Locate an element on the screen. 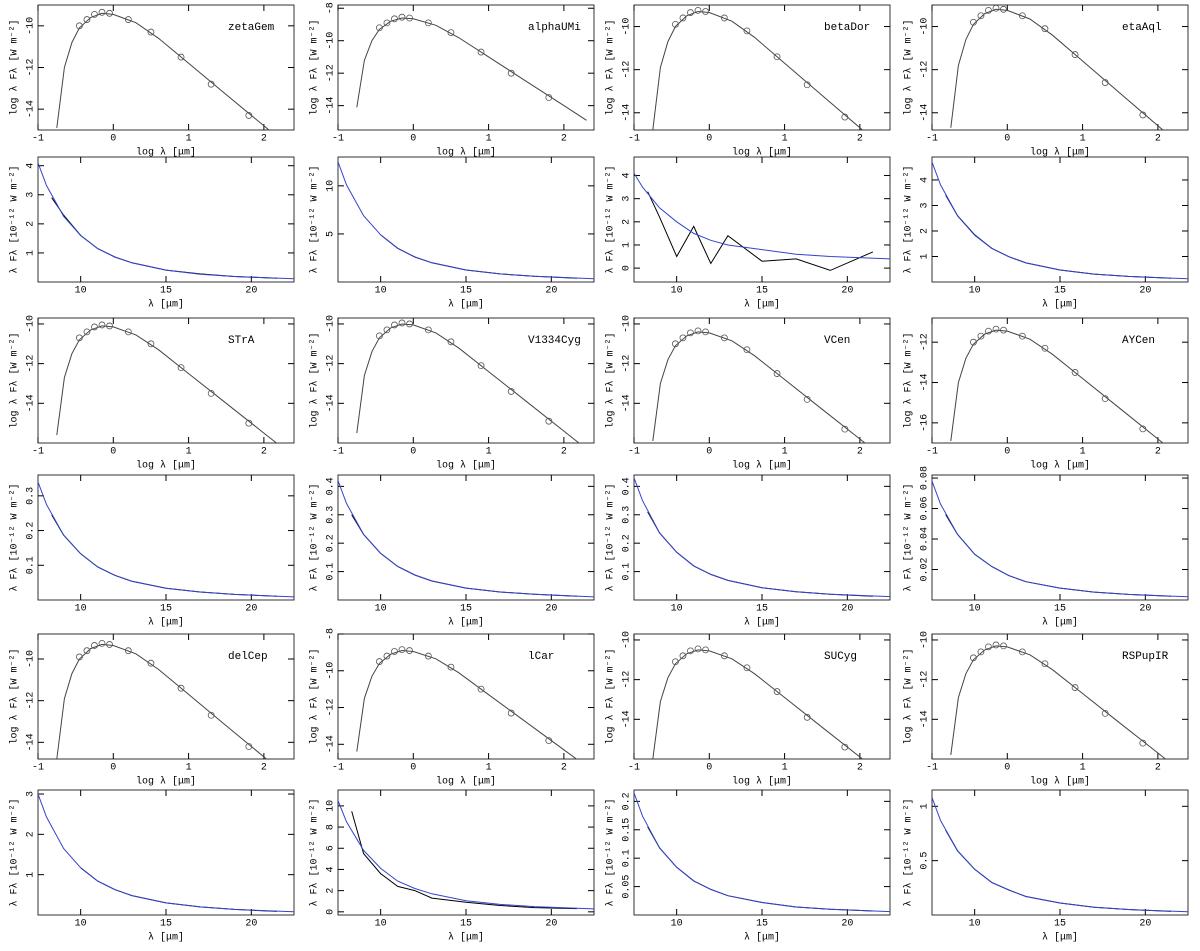  panel: 10 15 20 0.5 1 λ [μm] λ Fλ [10⁻¹² W m⁻²] is located at coordinates (1046, 866).